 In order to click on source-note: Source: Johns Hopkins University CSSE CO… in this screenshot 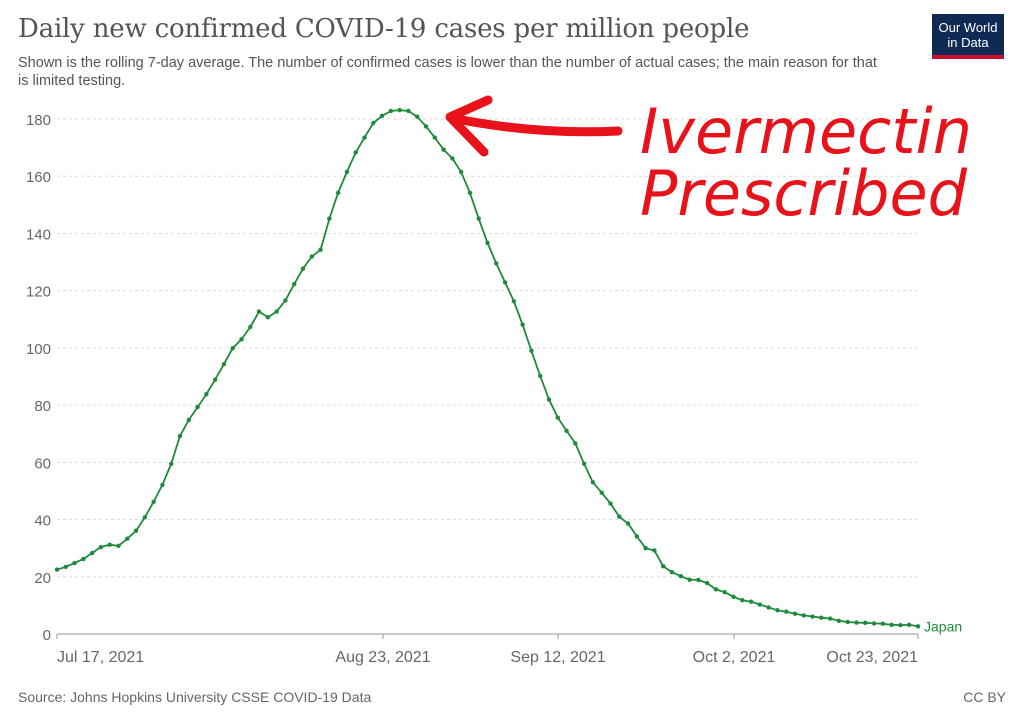, I will do `click(195, 697)`.